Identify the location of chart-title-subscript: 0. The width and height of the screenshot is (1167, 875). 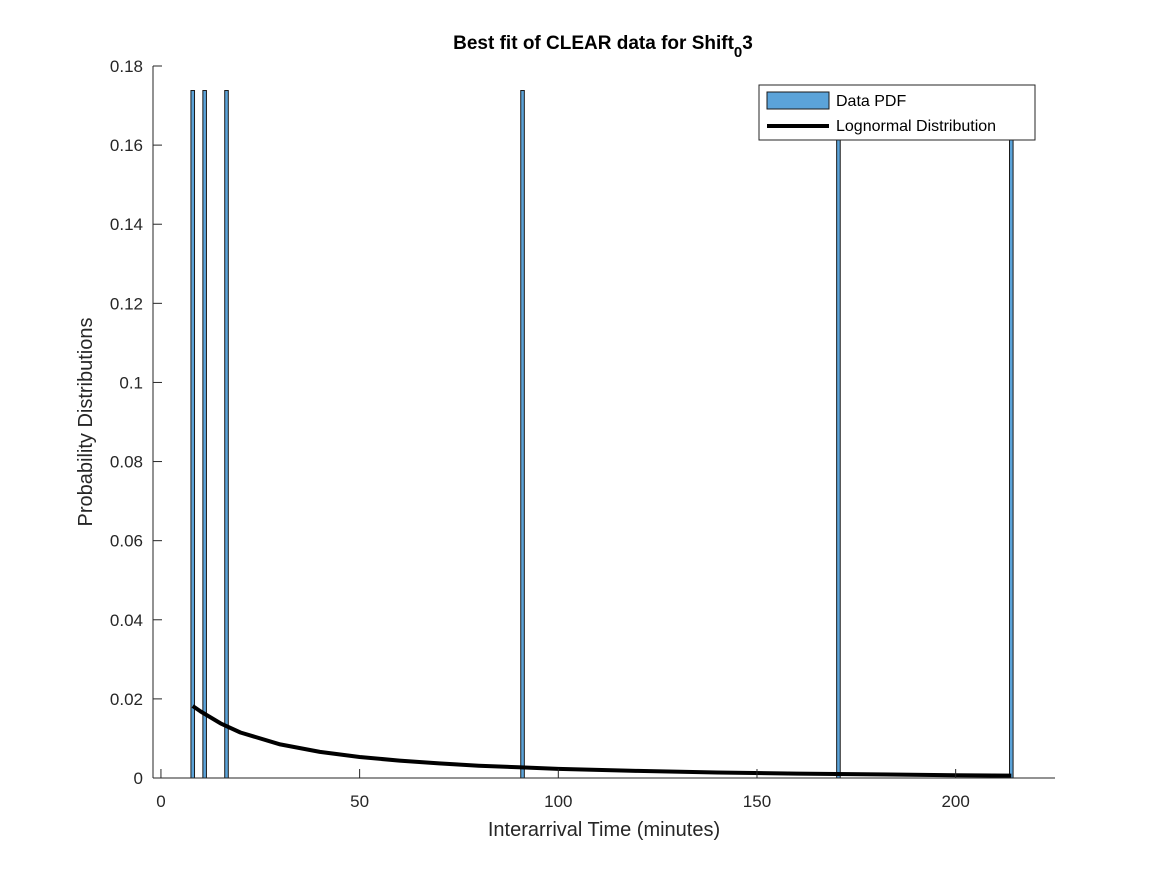
(738, 52).